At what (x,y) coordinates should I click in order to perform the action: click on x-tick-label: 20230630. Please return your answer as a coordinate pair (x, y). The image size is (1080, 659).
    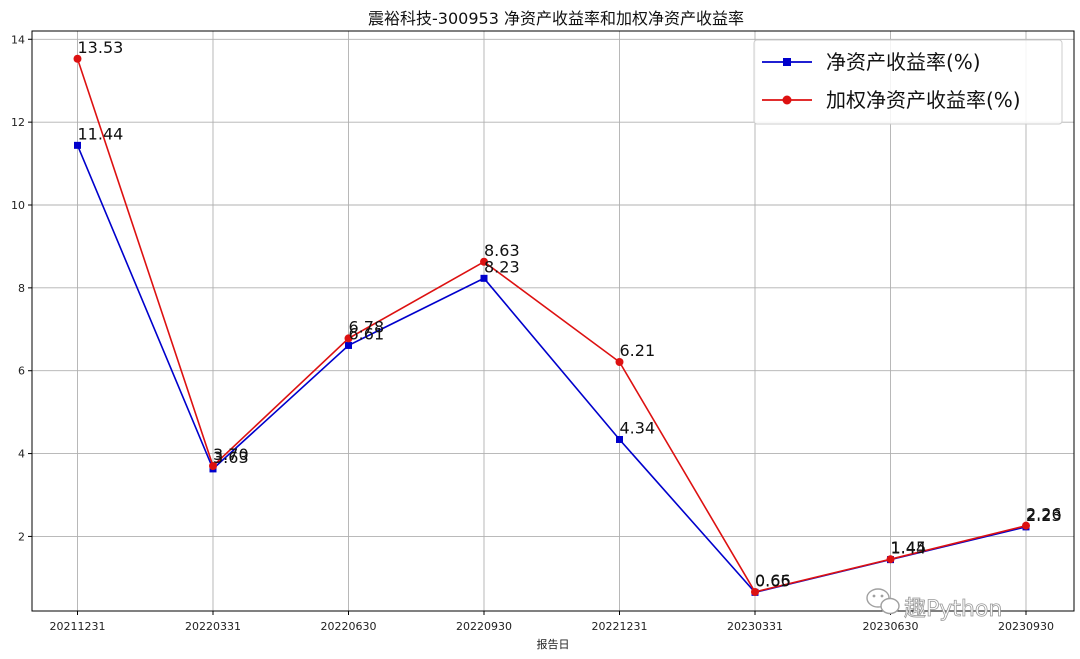
    Looking at the image, I should click on (891, 626).